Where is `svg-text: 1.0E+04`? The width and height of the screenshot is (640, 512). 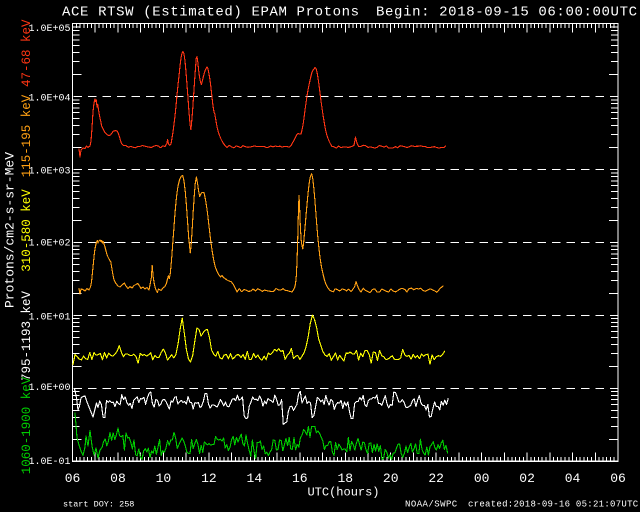 svg-text: 1.0E+04 is located at coordinates (49, 99).